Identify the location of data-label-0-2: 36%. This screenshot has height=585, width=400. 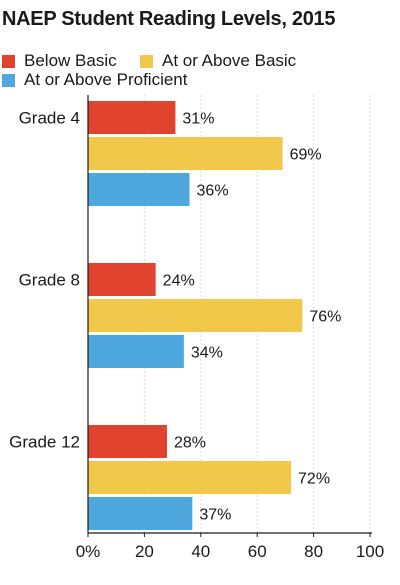
(213, 191).